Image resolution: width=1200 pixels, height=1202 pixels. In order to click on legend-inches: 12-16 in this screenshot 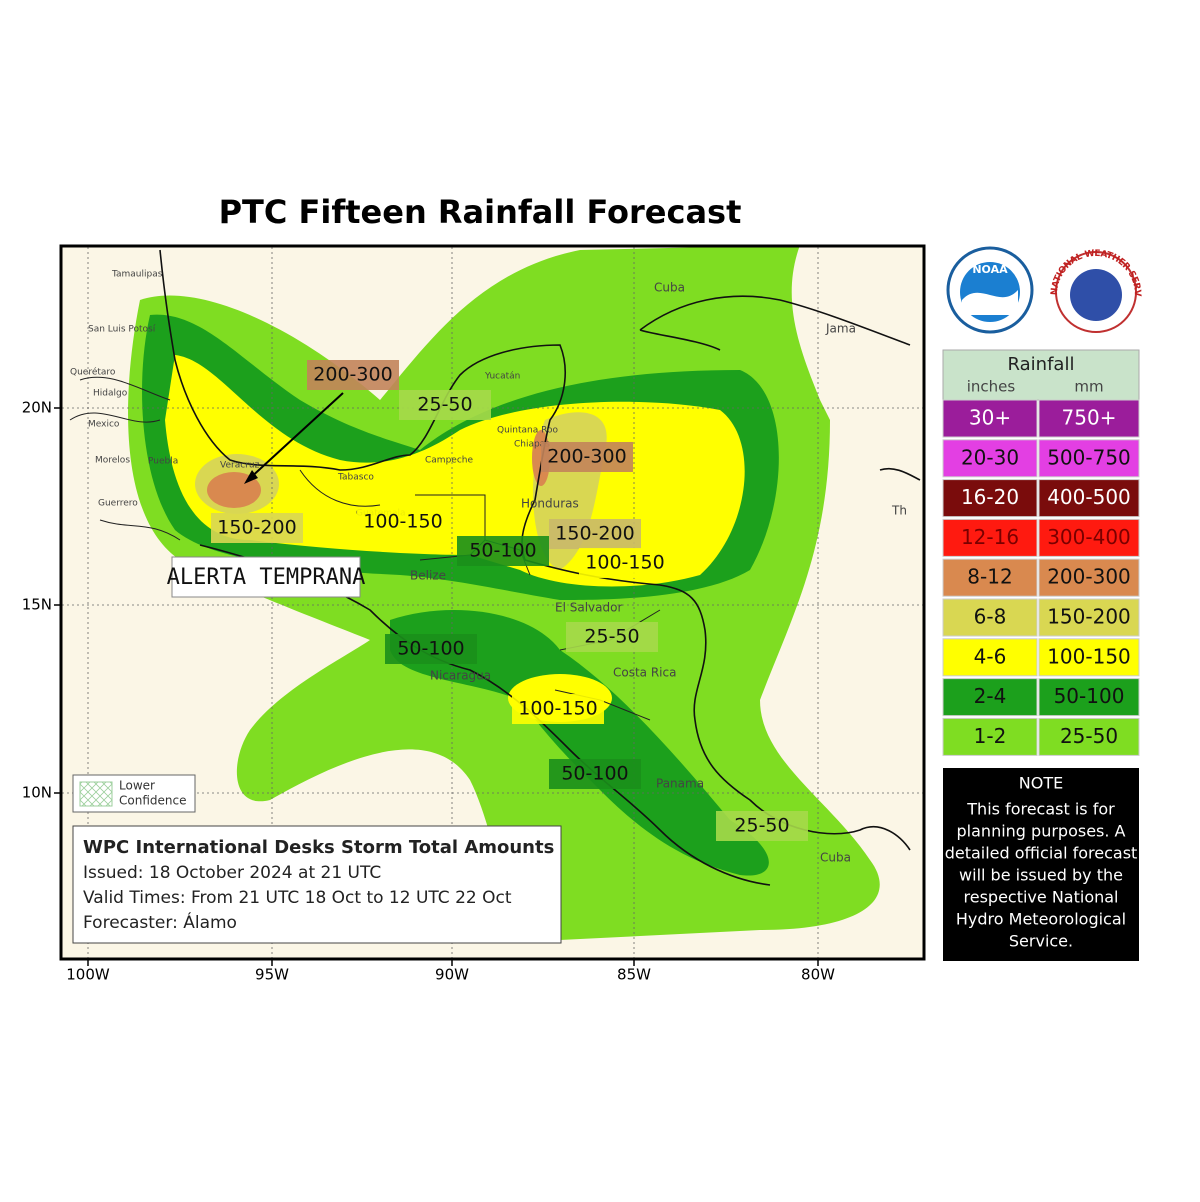, I will do `click(990, 537)`.